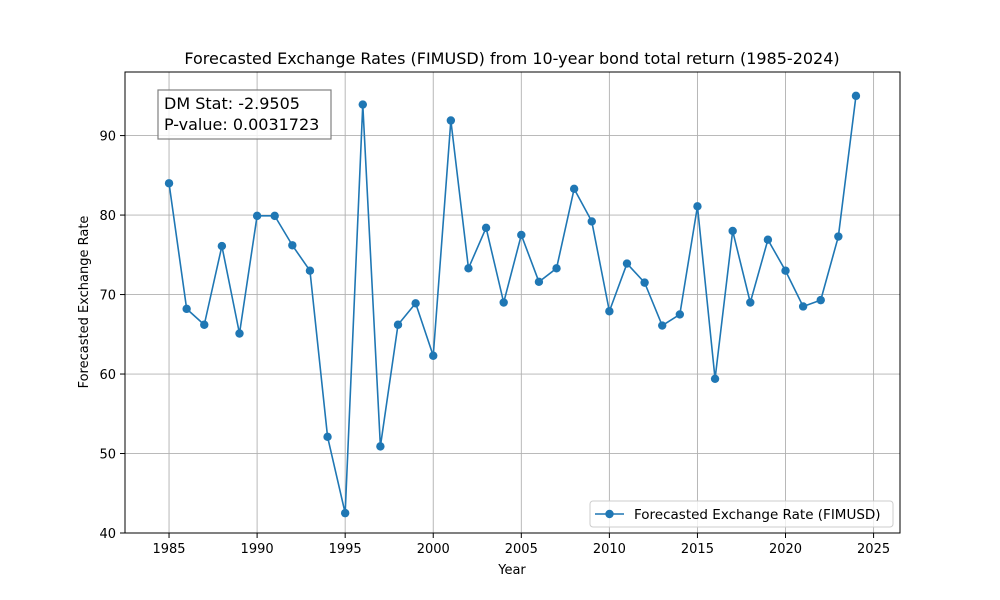 The width and height of the screenshot is (1000, 600). I want to click on x-tick-label: 1990, so click(257, 549).